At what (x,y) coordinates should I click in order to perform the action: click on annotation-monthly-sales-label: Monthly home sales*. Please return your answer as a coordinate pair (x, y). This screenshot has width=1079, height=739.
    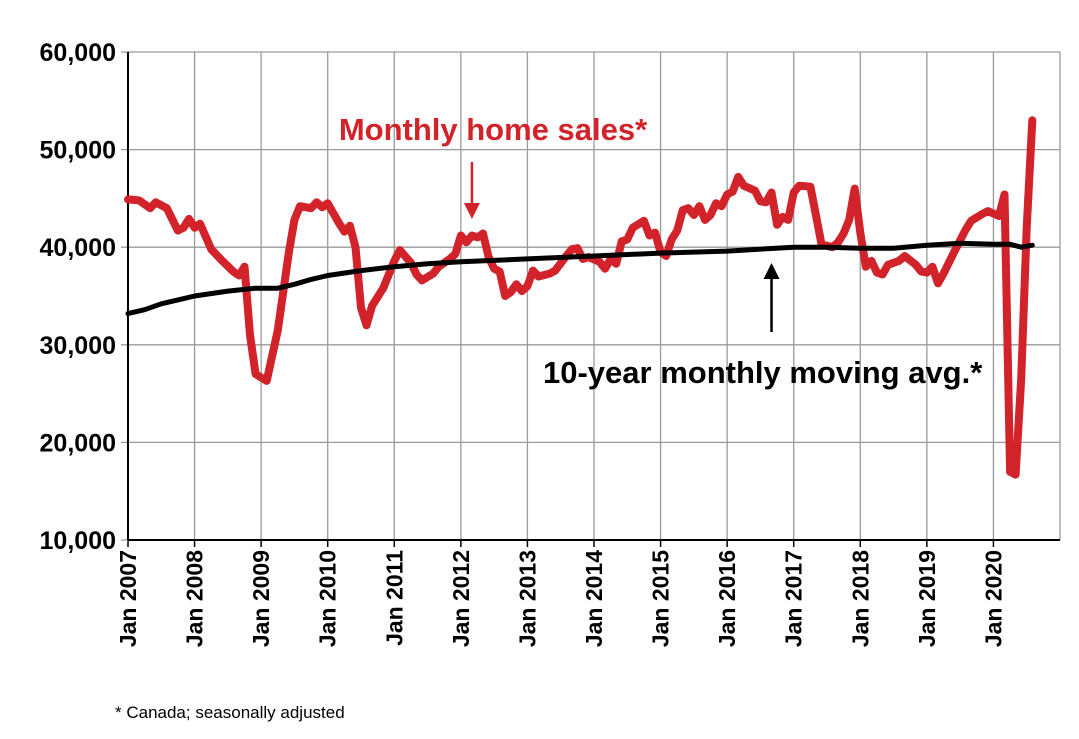
    Looking at the image, I should click on (493, 129).